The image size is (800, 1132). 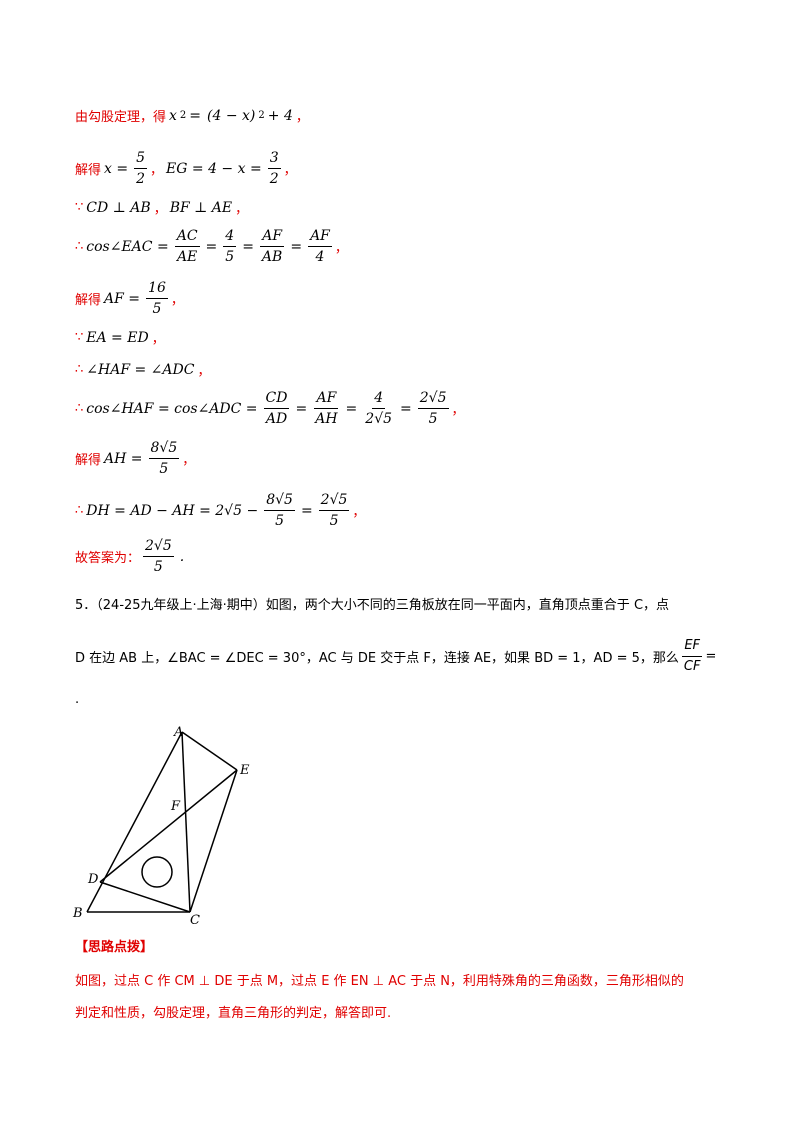 I want to click on text: 16, so click(x=157, y=288).